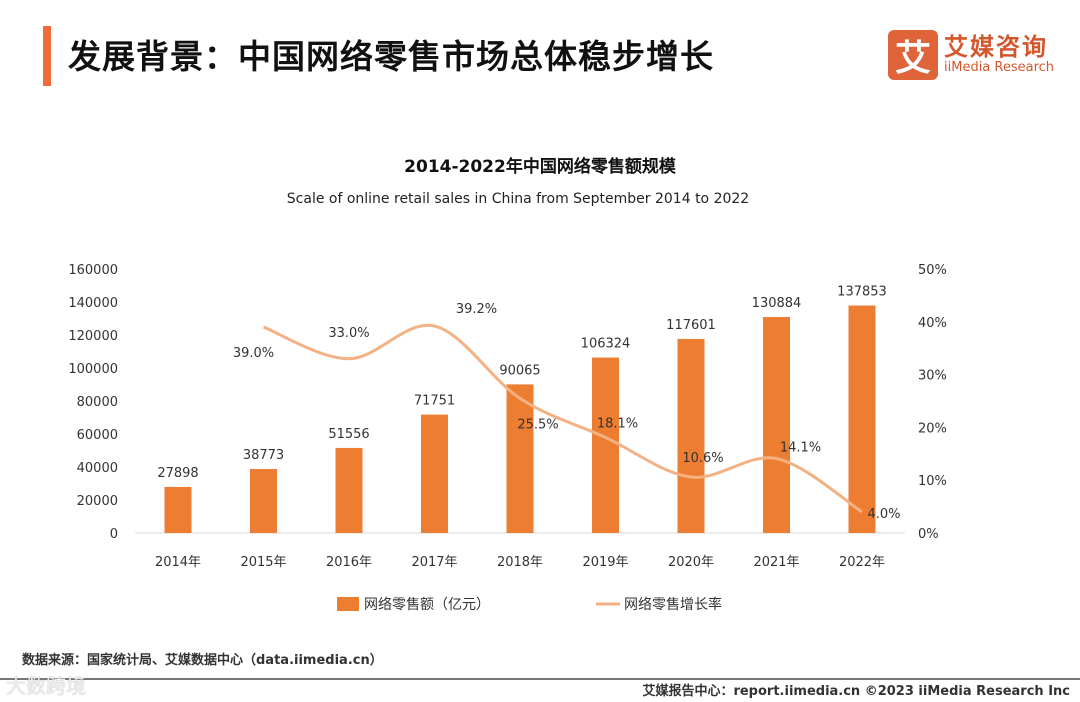 The image size is (1080, 702). Describe the element at coordinates (800, 448) in the screenshot. I see `line-label: 14.1%` at that location.